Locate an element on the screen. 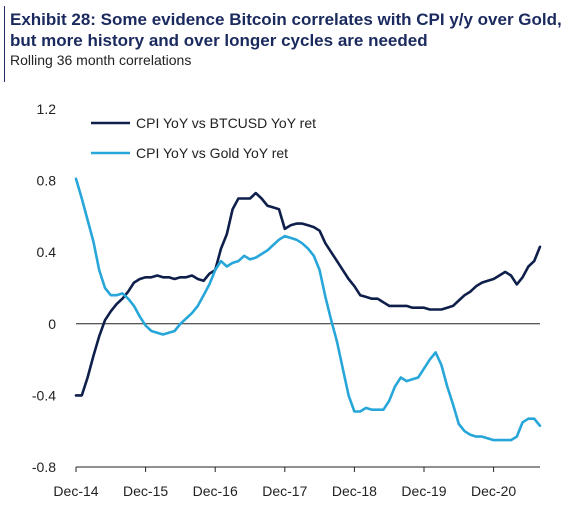  x-tick-label: Dec-15 is located at coordinates (145, 491).